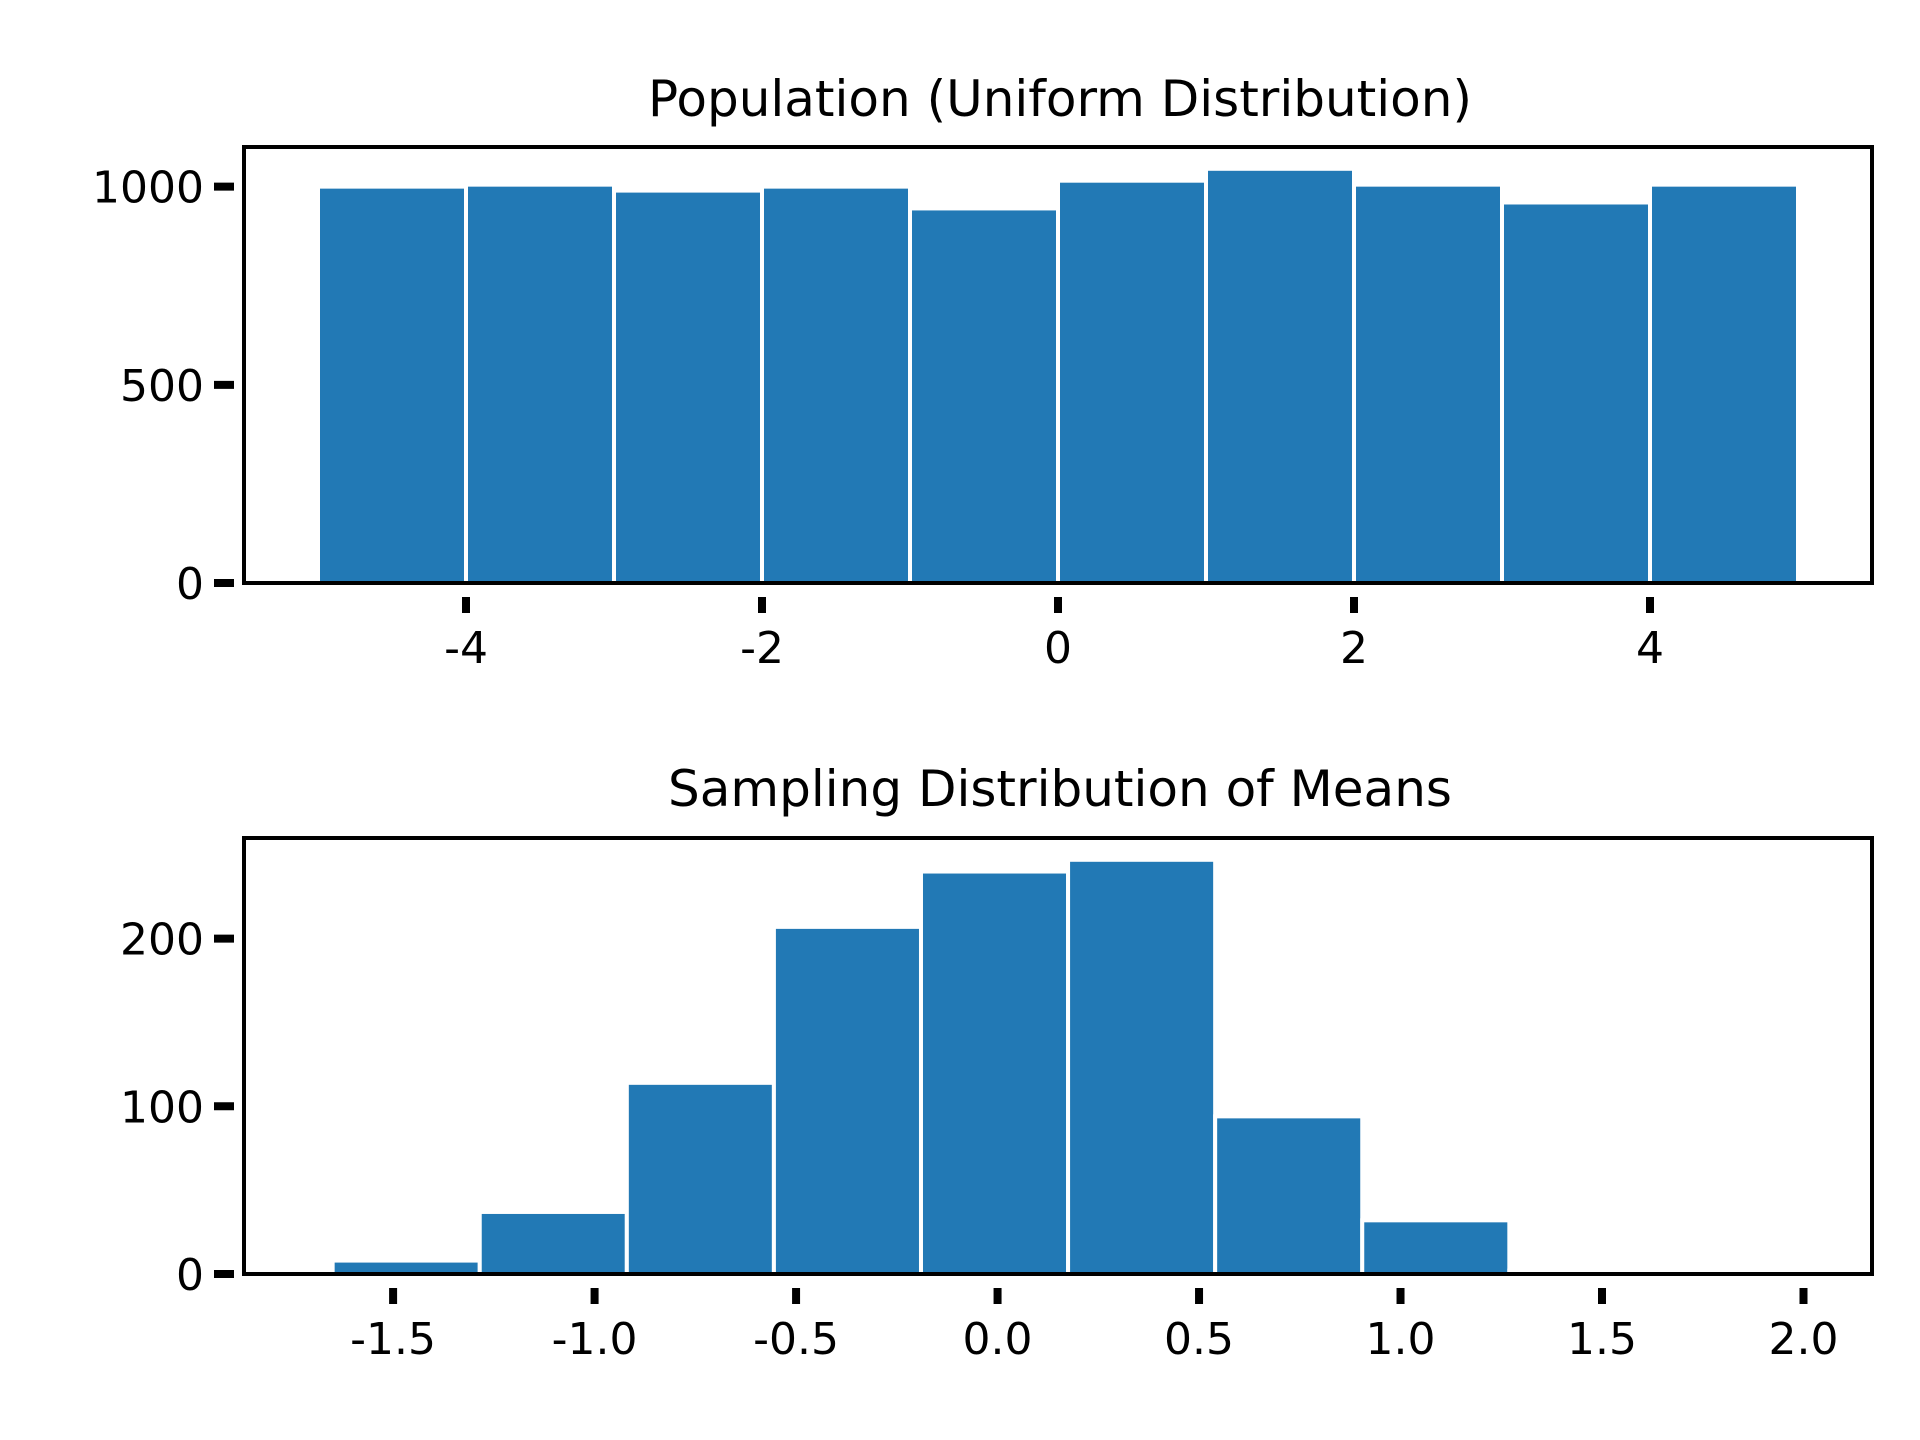 The height and width of the screenshot is (1440, 1920). I want to click on sampling-y-ticks: 0 100 200, so click(177, 1108).